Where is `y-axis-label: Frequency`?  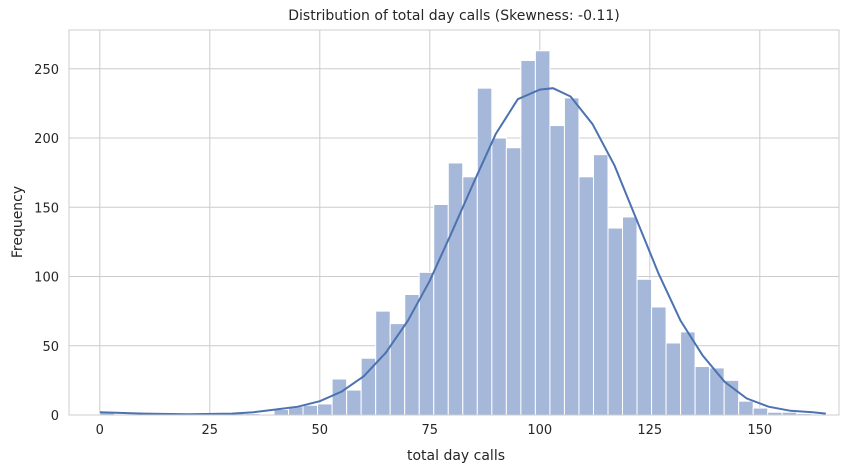
y-axis-label: Frequency is located at coordinates (18, 222).